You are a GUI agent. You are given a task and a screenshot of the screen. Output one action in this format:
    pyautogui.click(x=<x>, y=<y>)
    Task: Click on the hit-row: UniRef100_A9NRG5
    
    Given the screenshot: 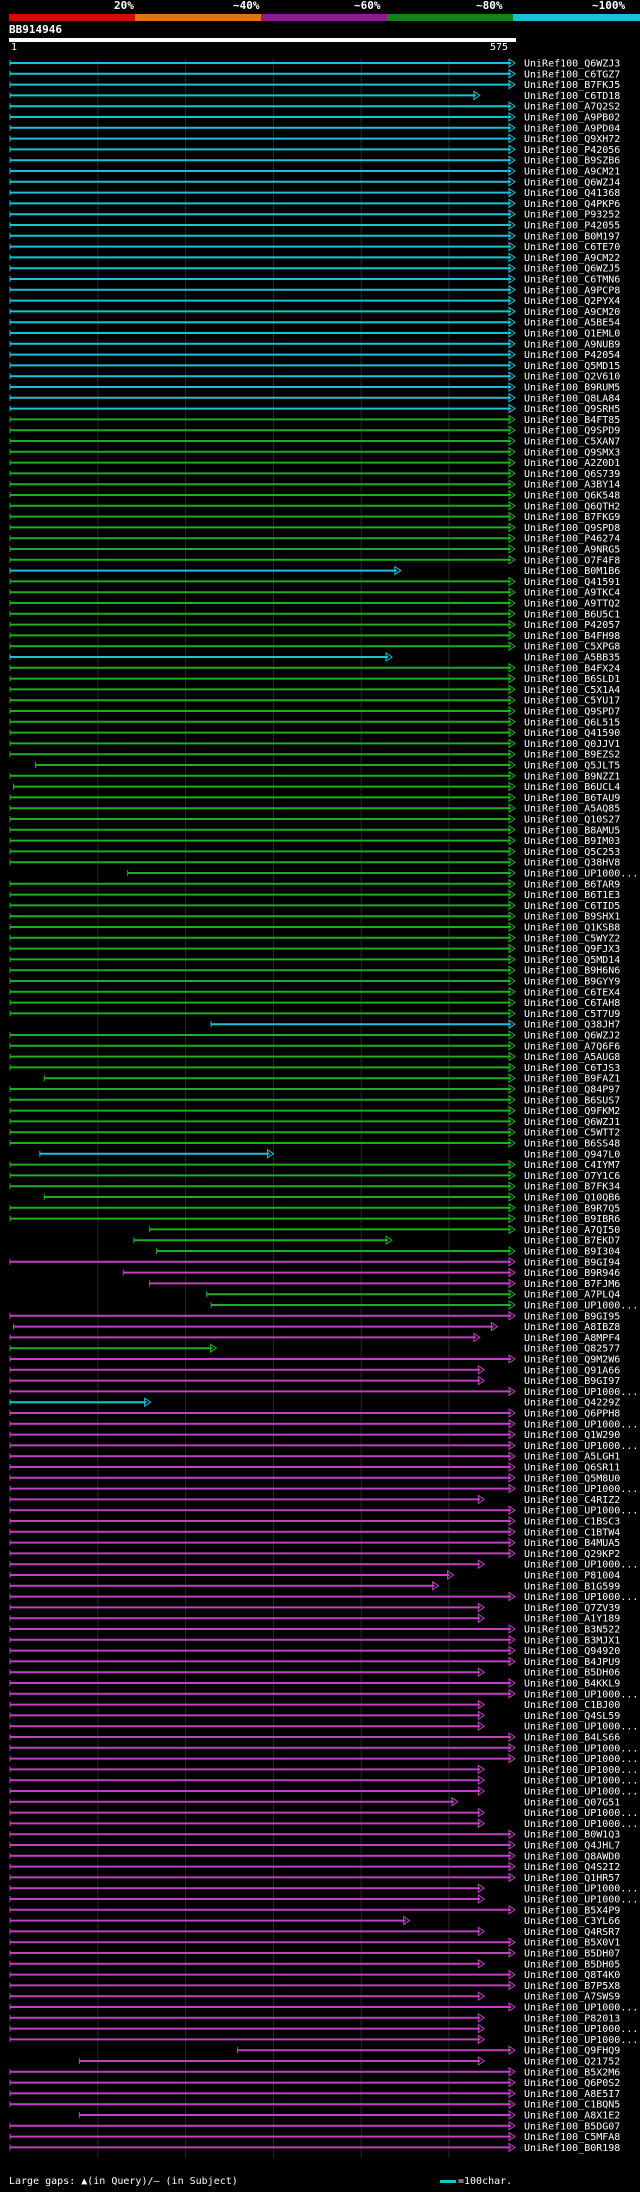 What is the action you would take?
    pyautogui.click(x=314, y=550)
    